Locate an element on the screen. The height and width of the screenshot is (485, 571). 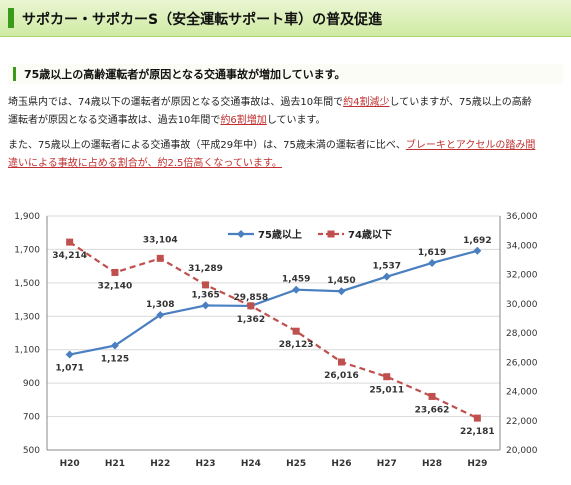
y-right-tick-label: 30,000 is located at coordinates (522, 305).